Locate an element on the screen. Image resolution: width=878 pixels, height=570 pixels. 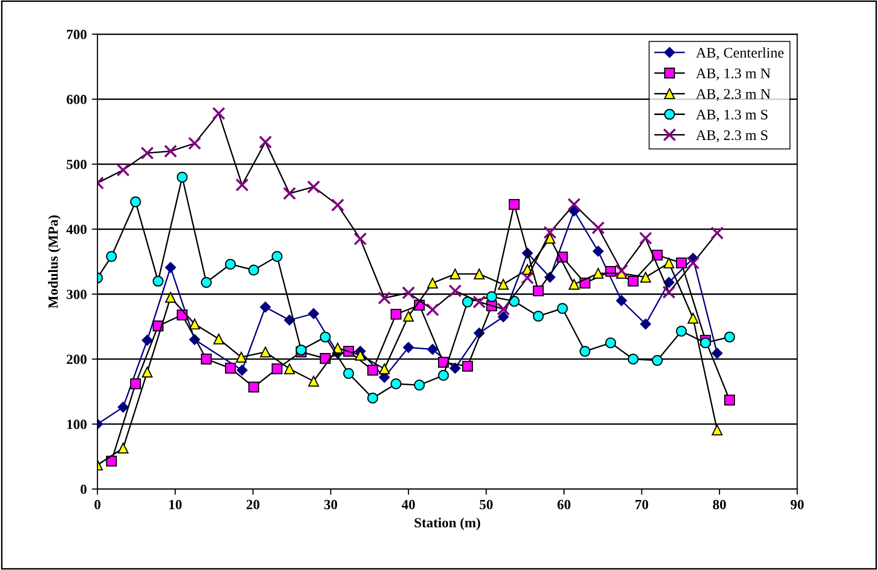
x-tick-label: 20 is located at coordinates (253, 505).